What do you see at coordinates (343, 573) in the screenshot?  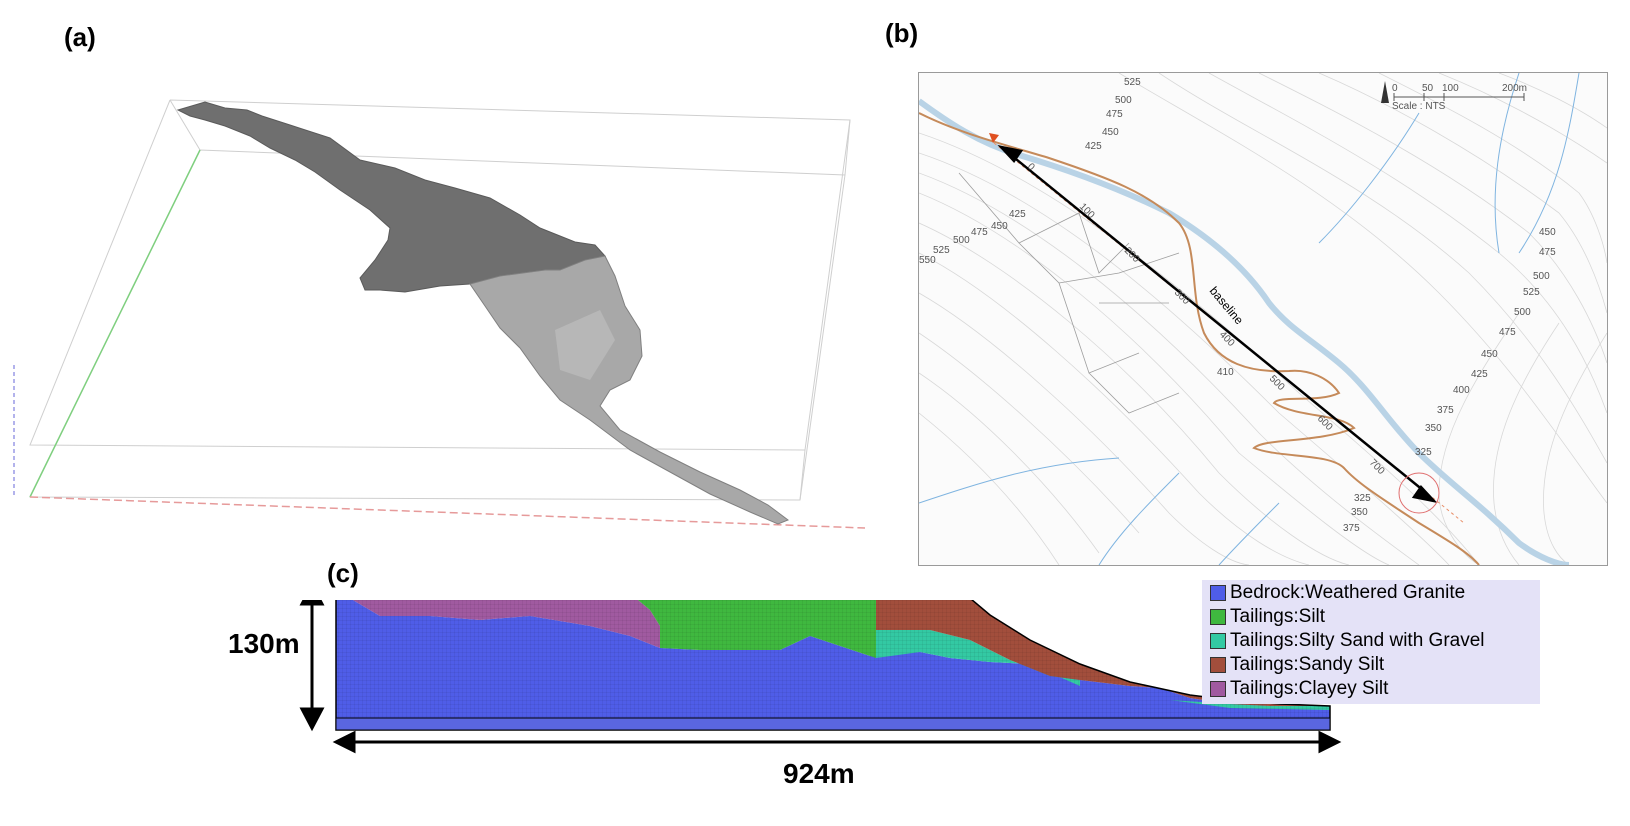 I see `panel-c-label: (c)` at bounding box center [343, 573].